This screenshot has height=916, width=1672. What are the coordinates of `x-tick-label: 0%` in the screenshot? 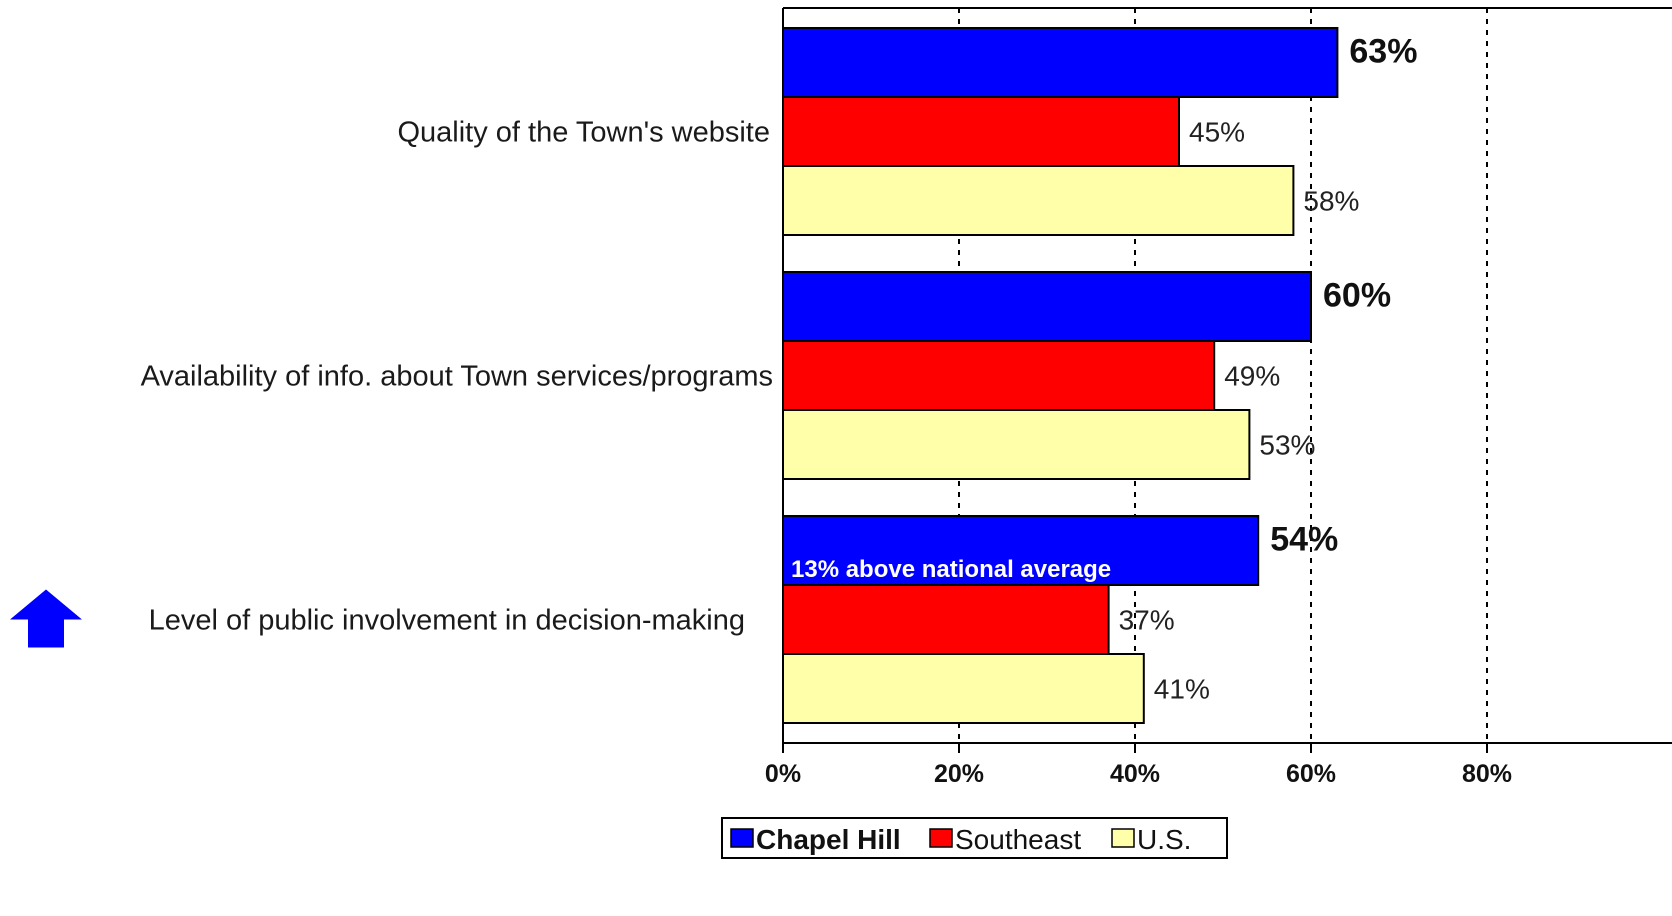 It's located at (783, 774).